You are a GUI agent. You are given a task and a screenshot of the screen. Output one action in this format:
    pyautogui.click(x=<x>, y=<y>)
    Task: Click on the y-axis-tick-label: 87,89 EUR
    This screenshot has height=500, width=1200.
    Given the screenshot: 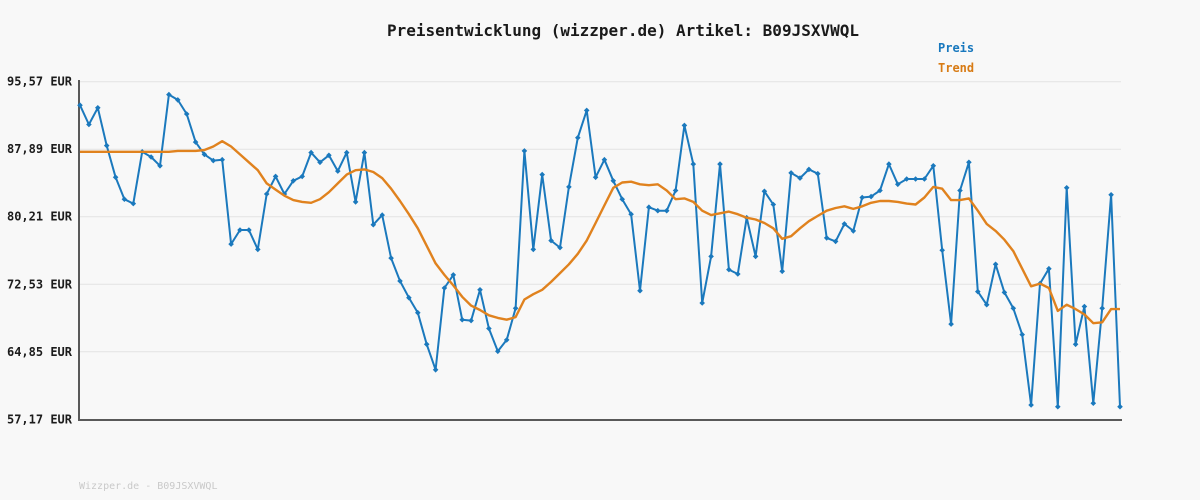 What is the action you would take?
    pyautogui.click(x=40, y=149)
    